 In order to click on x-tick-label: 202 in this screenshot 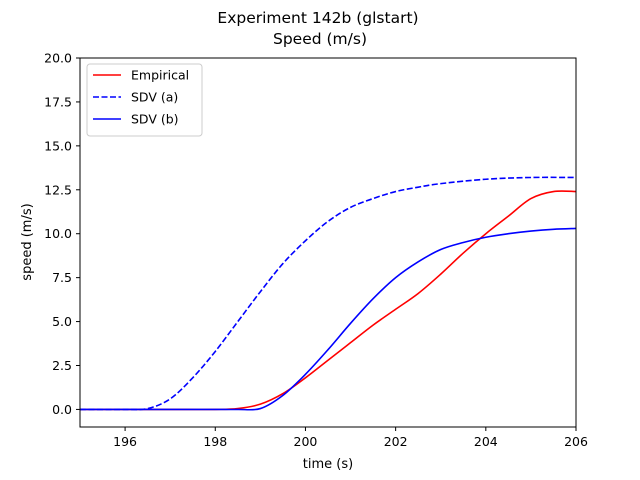, I will do `click(396, 441)`.